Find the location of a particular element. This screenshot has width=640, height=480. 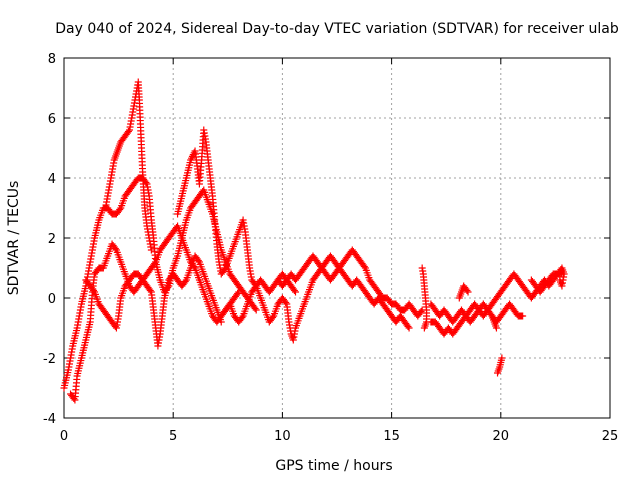

y-tick-label: 0 is located at coordinates (52, 299).